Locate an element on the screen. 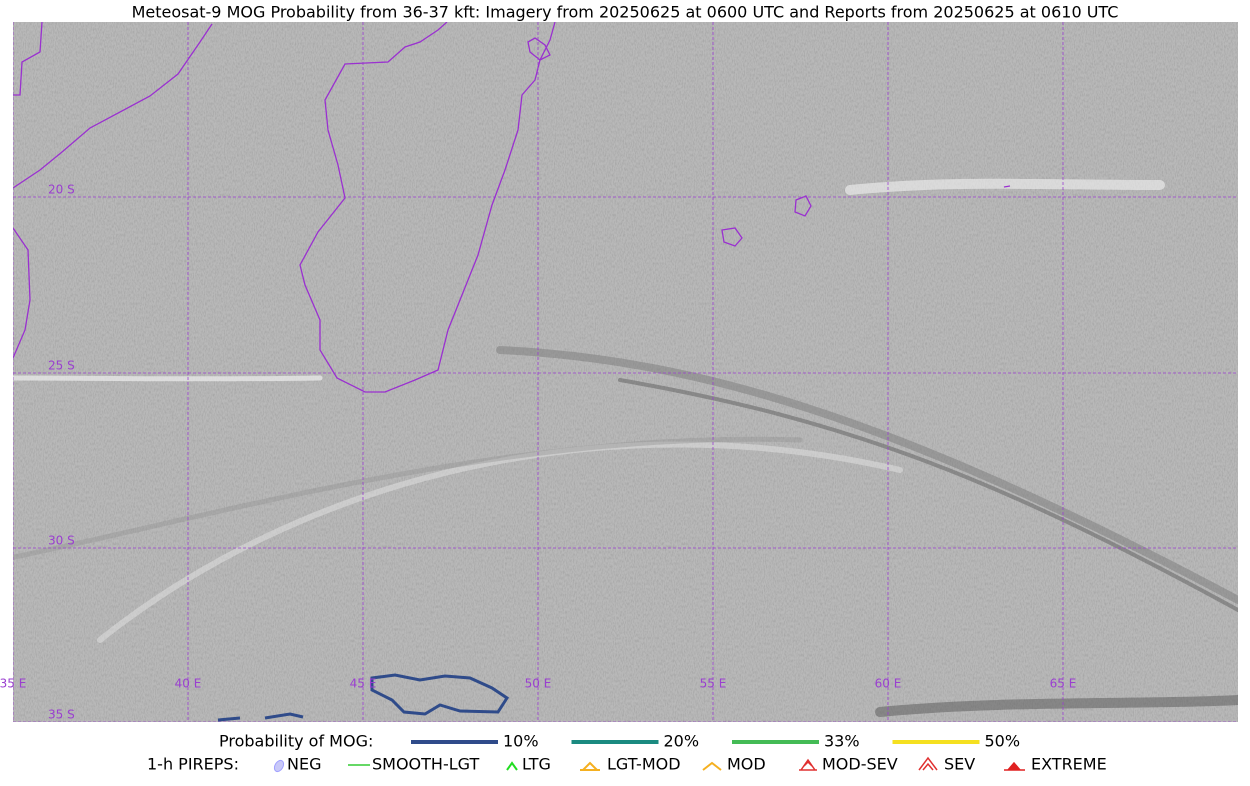  neg-icon is located at coordinates (279, 766).